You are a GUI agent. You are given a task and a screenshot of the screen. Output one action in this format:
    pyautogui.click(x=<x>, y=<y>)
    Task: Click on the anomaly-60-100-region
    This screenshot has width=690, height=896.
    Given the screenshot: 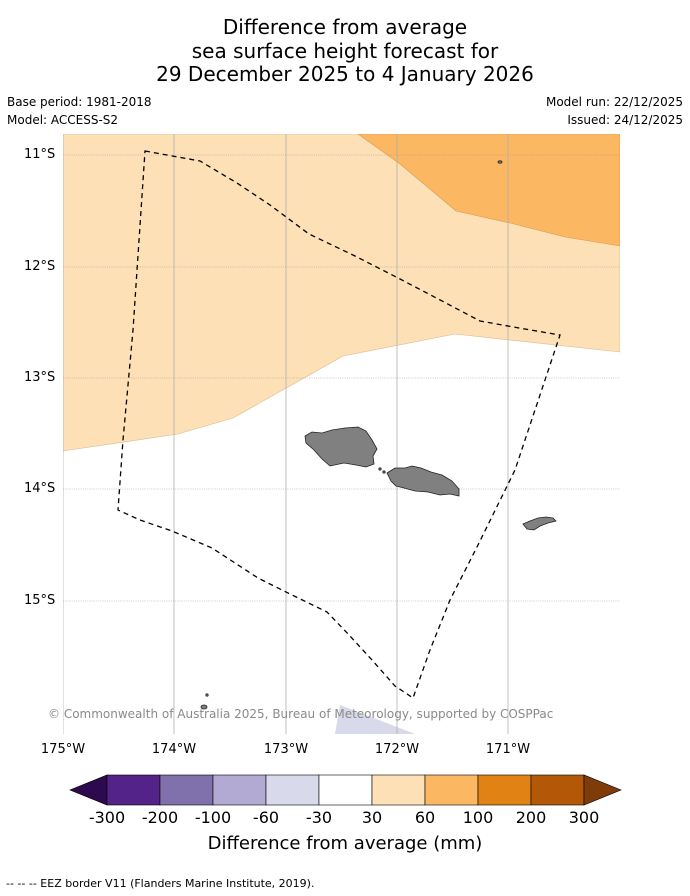 What is the action you would take?
    pyautogui.click(x=488, y=190)
    